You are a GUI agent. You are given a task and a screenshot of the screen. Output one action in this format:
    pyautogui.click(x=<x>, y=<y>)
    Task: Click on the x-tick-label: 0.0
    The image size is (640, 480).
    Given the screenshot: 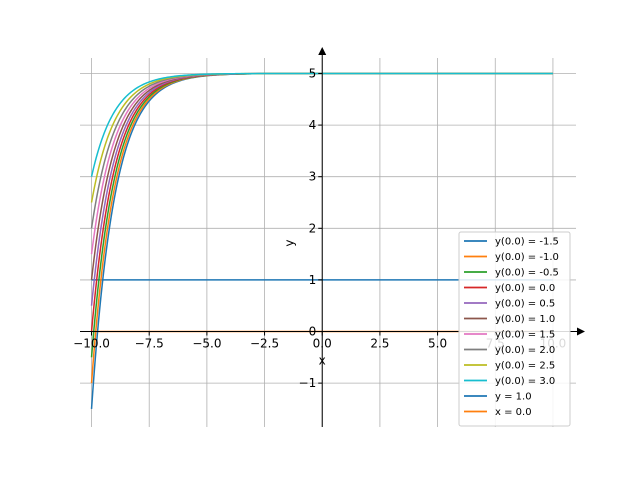 What is the action you would take?
    pyautogui.click(x=322, y=344)
    